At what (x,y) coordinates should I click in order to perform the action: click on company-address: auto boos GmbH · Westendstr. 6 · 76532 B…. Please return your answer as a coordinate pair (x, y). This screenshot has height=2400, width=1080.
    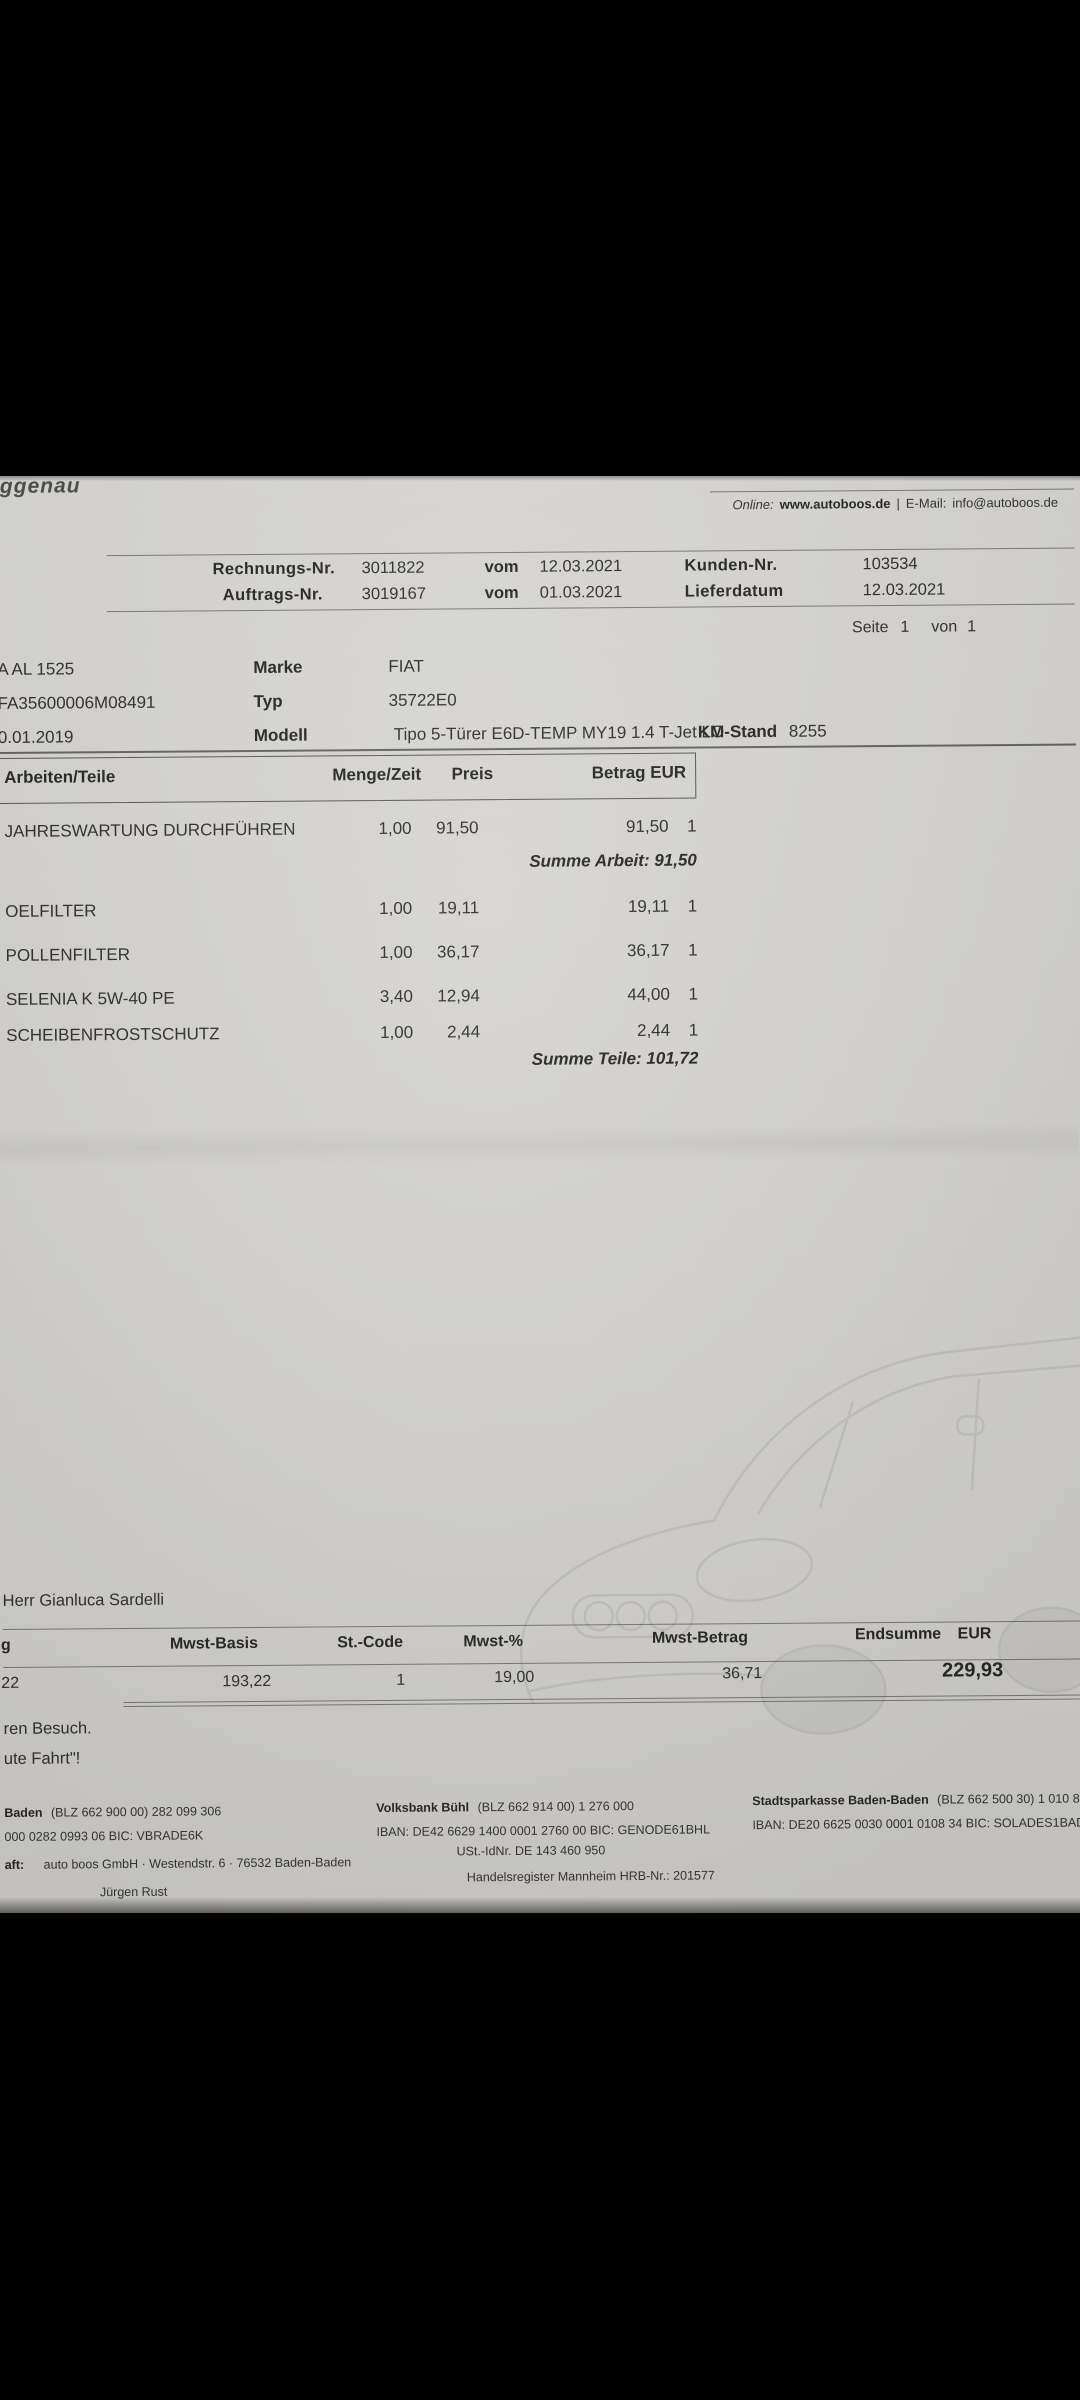
    Looking at the image, I should click on (197, 1863).